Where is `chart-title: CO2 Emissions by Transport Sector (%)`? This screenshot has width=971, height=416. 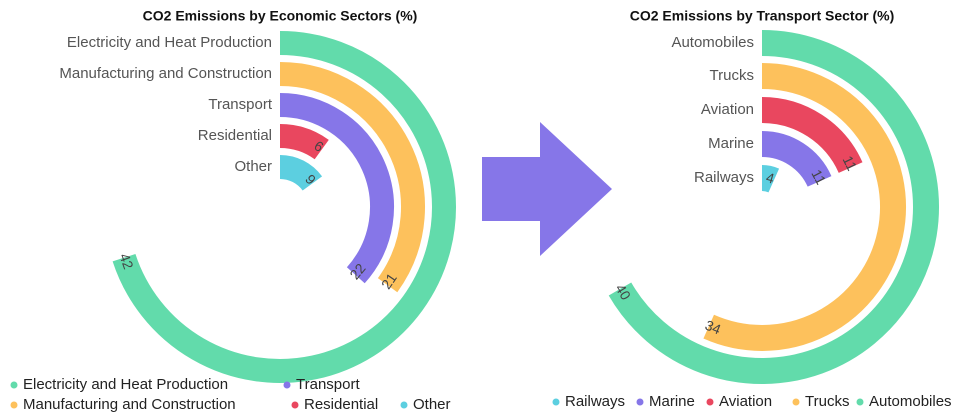 chart-title: CO2 Emissions by Transport Sector (%) is located at coordinates (762, 16).